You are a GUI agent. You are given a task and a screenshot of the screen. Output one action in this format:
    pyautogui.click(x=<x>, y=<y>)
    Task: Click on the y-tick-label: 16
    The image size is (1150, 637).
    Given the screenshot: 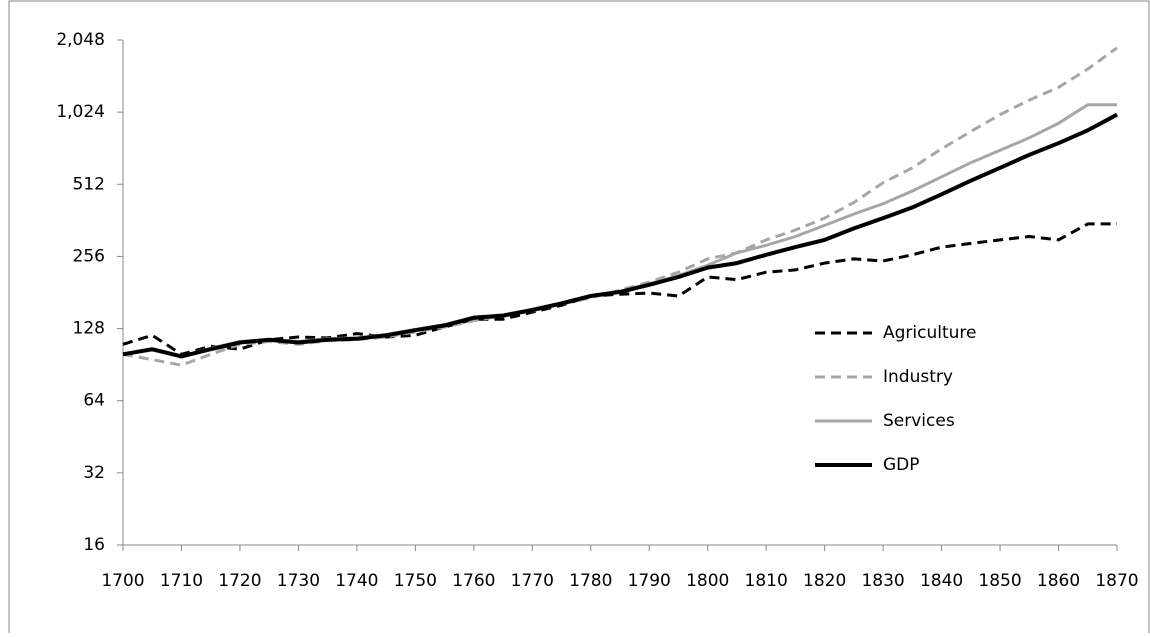 What is the action you would take?
    pyautogui.click(x=94, y=545)
    